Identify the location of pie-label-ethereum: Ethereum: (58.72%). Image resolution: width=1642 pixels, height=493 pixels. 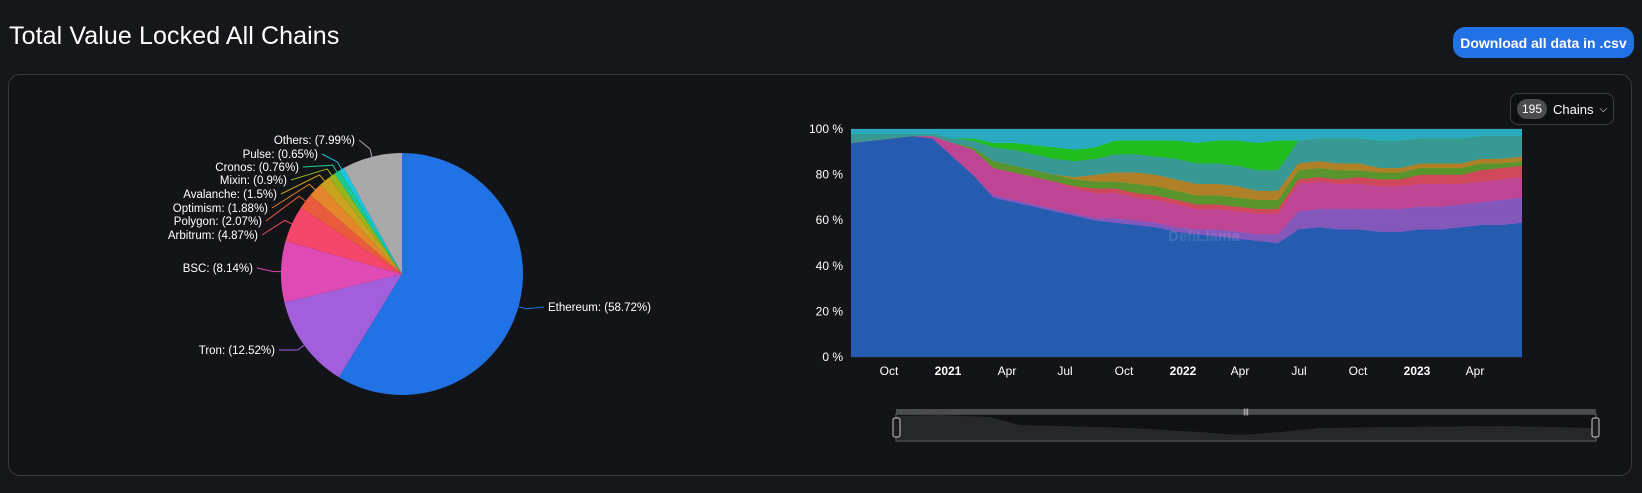
(599, 308).